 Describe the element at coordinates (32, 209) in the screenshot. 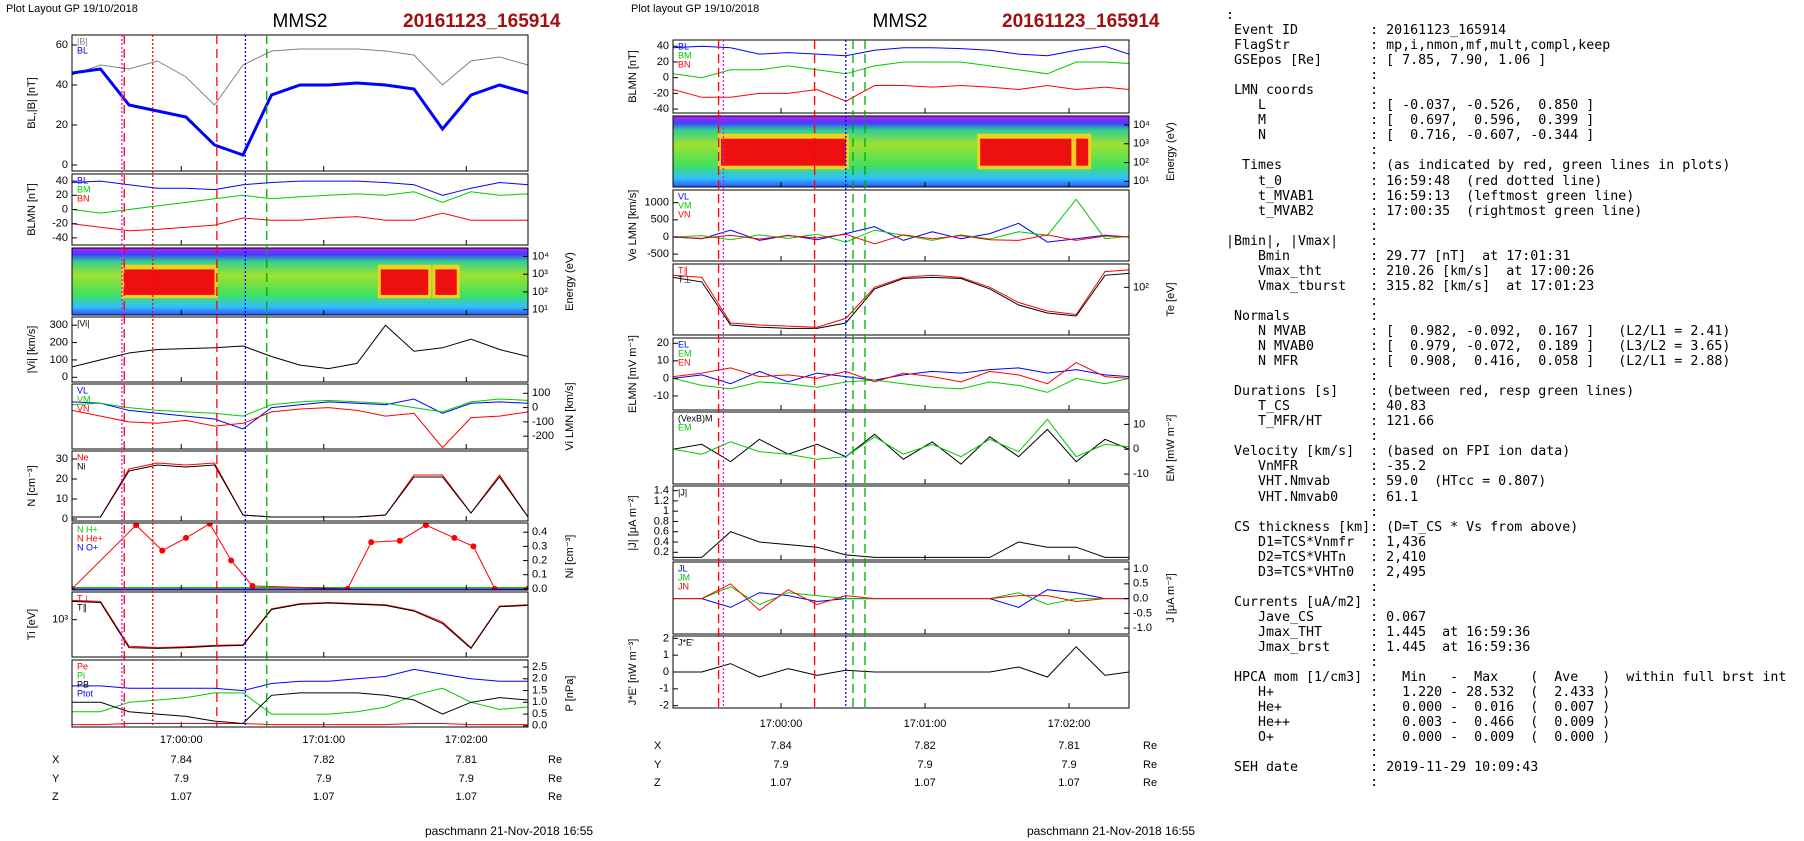

I see `y-axis-label: BLMN [nT]` at that location.